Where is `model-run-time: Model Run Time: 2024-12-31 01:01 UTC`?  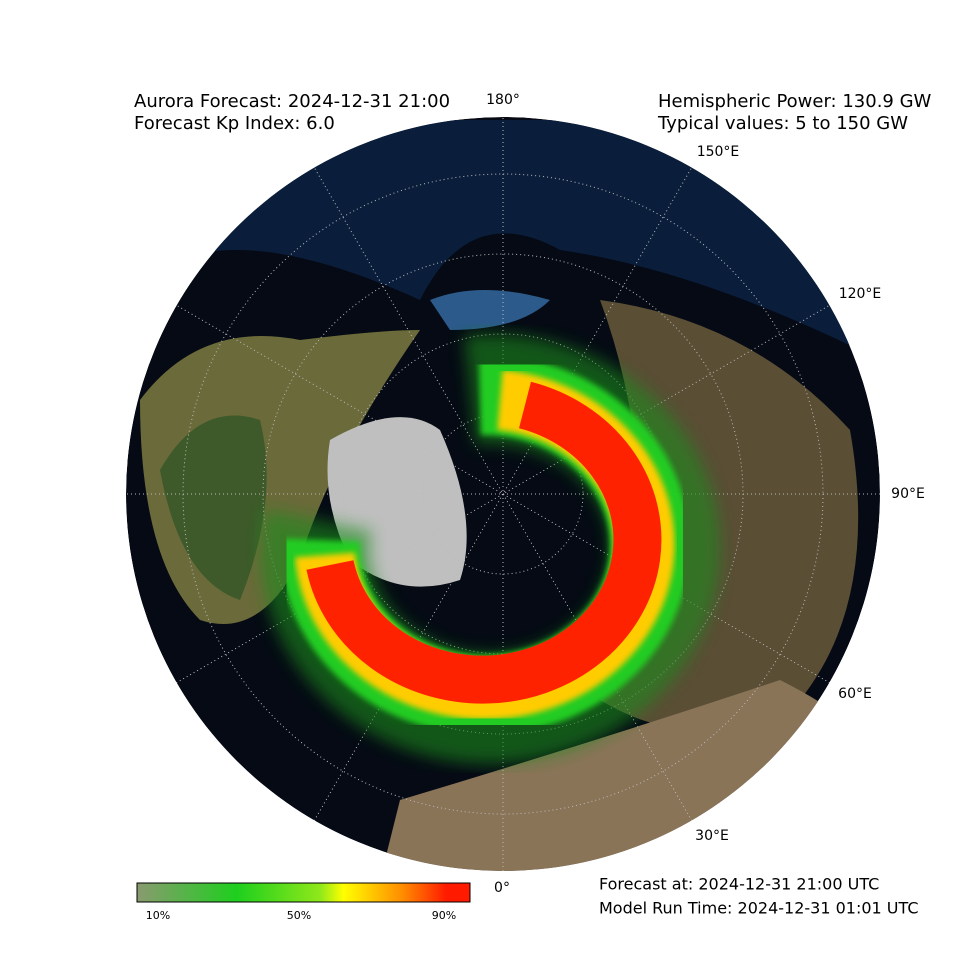 model-run-time: Model Run Time: 2024-12-31 01:01 UTC is located at coordinates (759, 908).